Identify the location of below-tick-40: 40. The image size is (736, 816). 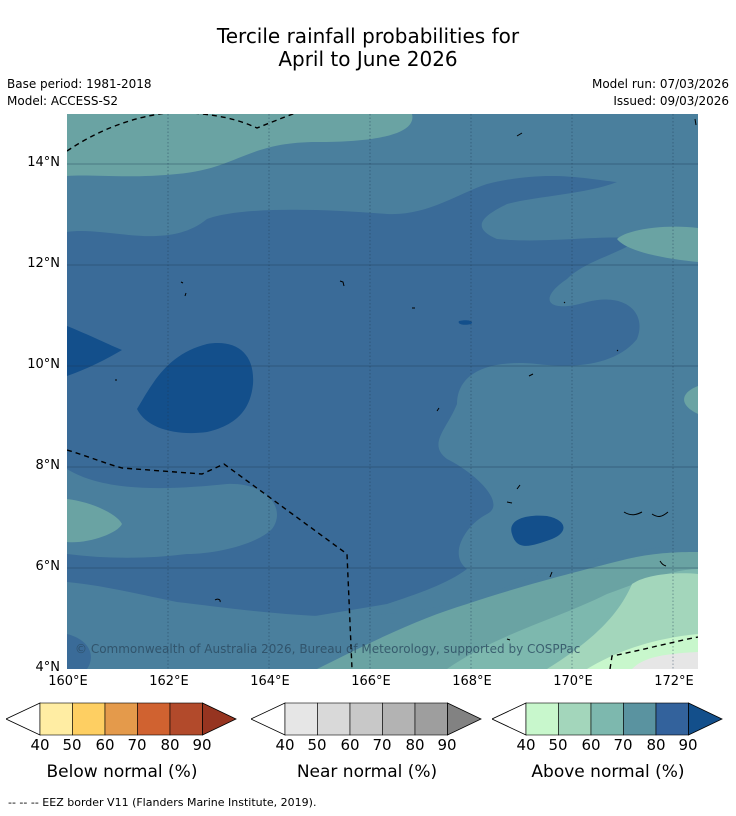
(40, 745).